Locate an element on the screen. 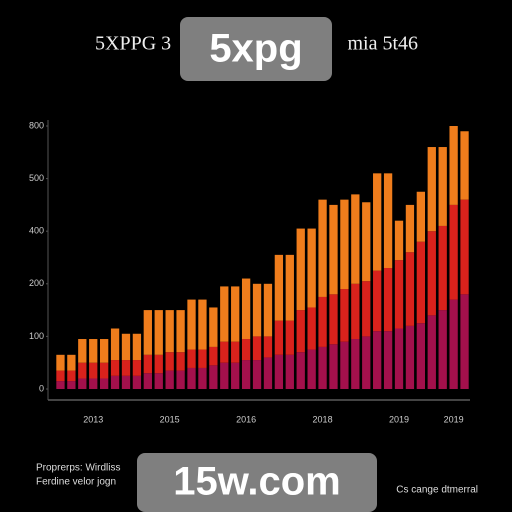 The image size is (512, 512). y-tick-label: 800 is located at coordinates (36, 125).